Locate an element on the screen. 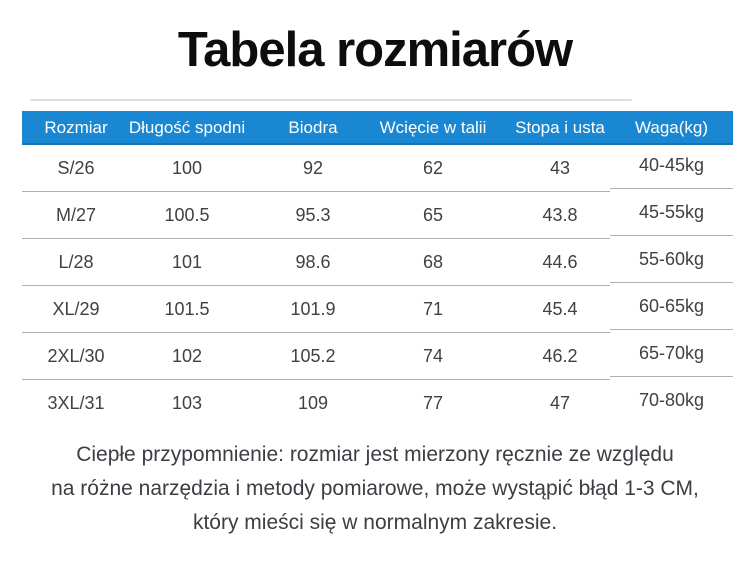 The width and height of the screenshot is (750, 562). column-header-hips: Biodra is located at coordinates (313, 127).